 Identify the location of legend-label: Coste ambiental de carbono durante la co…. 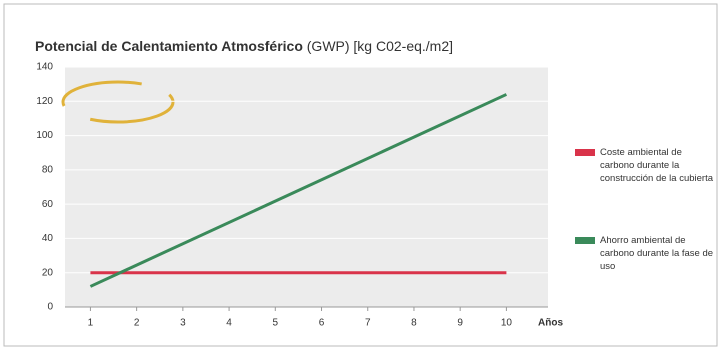
(657, 165).